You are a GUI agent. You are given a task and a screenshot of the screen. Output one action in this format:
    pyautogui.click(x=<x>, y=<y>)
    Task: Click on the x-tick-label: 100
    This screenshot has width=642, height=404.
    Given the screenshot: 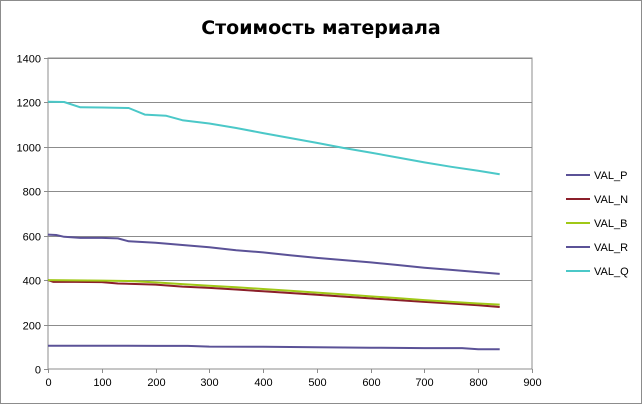 What is the action you would take?
    pyautogui.click(x=102, y=383)
    